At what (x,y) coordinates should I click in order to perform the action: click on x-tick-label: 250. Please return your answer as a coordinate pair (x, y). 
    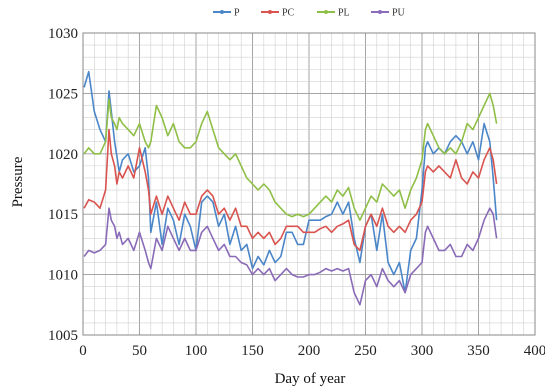
    Looking at the image, I should click on (365, 351).